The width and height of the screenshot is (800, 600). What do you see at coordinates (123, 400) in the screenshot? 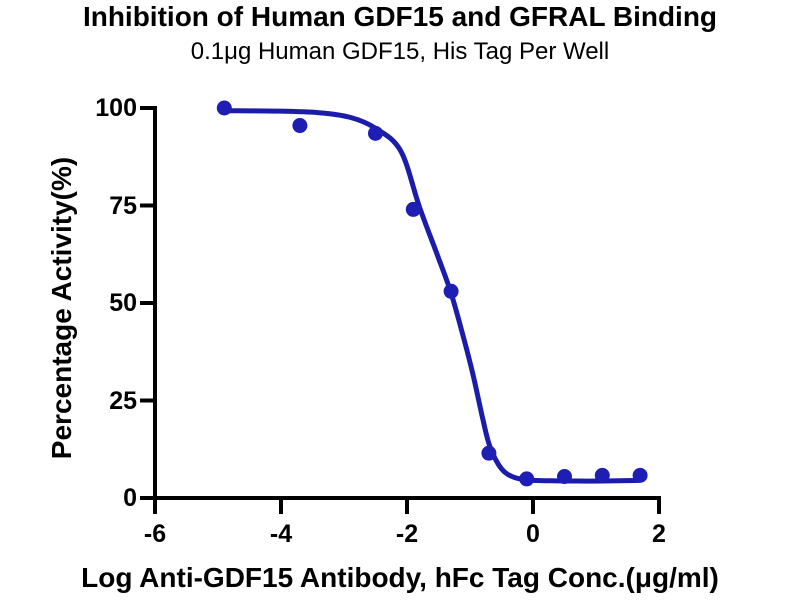
I see `y-tick-label: 25` at bounding box center [123, 400].